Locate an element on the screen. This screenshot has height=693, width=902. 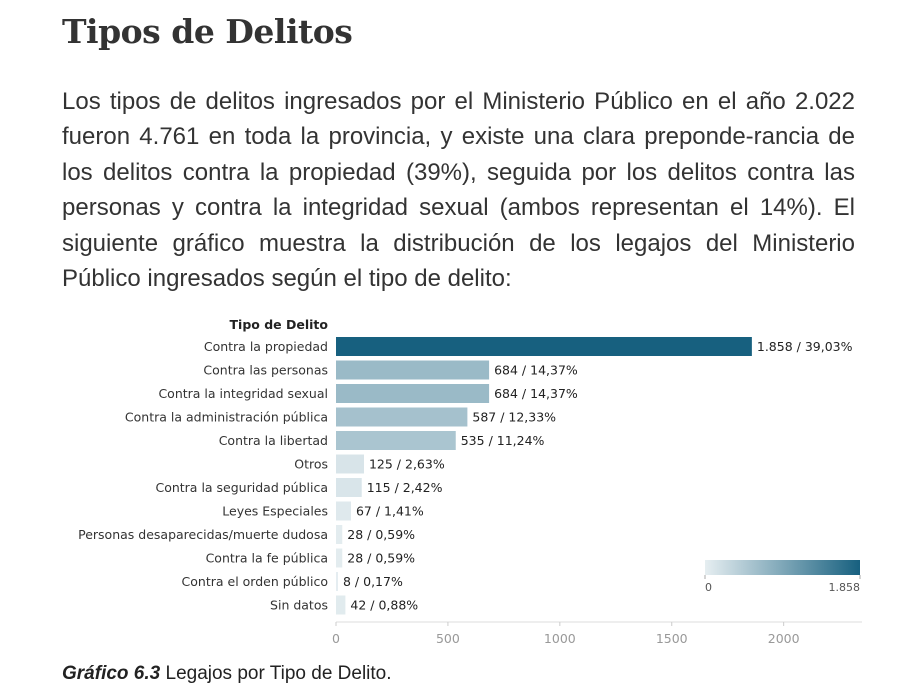
chart-title: Tipo de Delito is located at coordinates (279, 324).